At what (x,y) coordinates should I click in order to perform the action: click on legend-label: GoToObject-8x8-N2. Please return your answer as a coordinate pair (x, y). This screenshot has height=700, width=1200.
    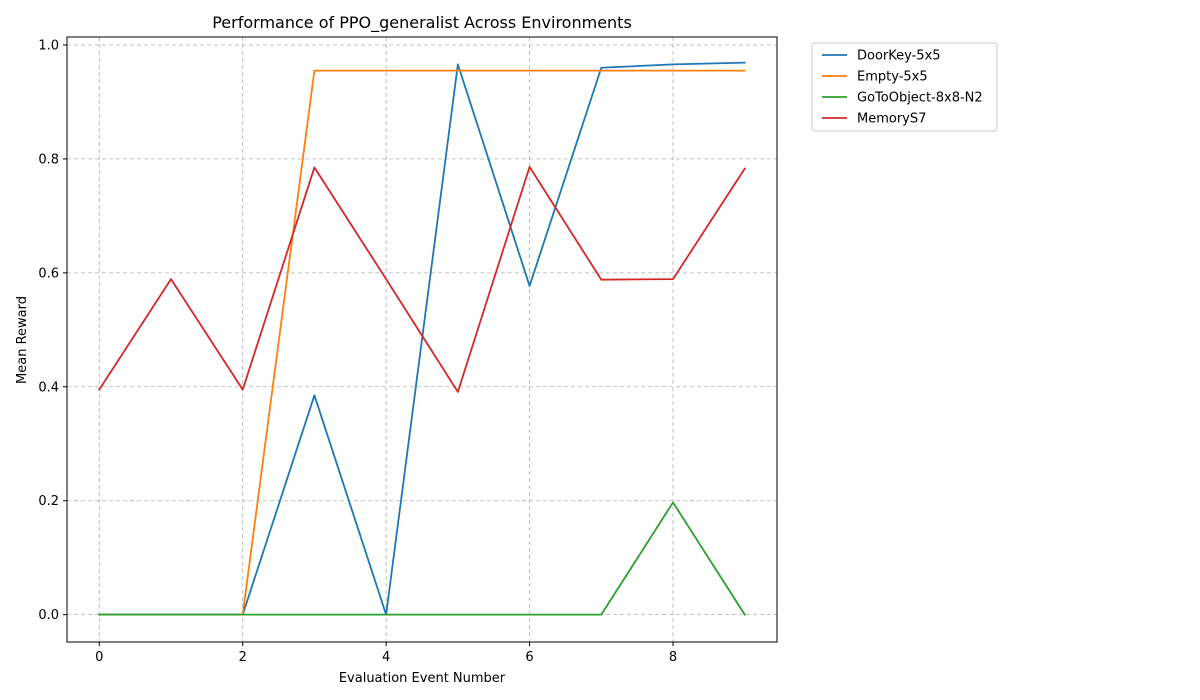
    Looking at the image, I should click on (920, 98).